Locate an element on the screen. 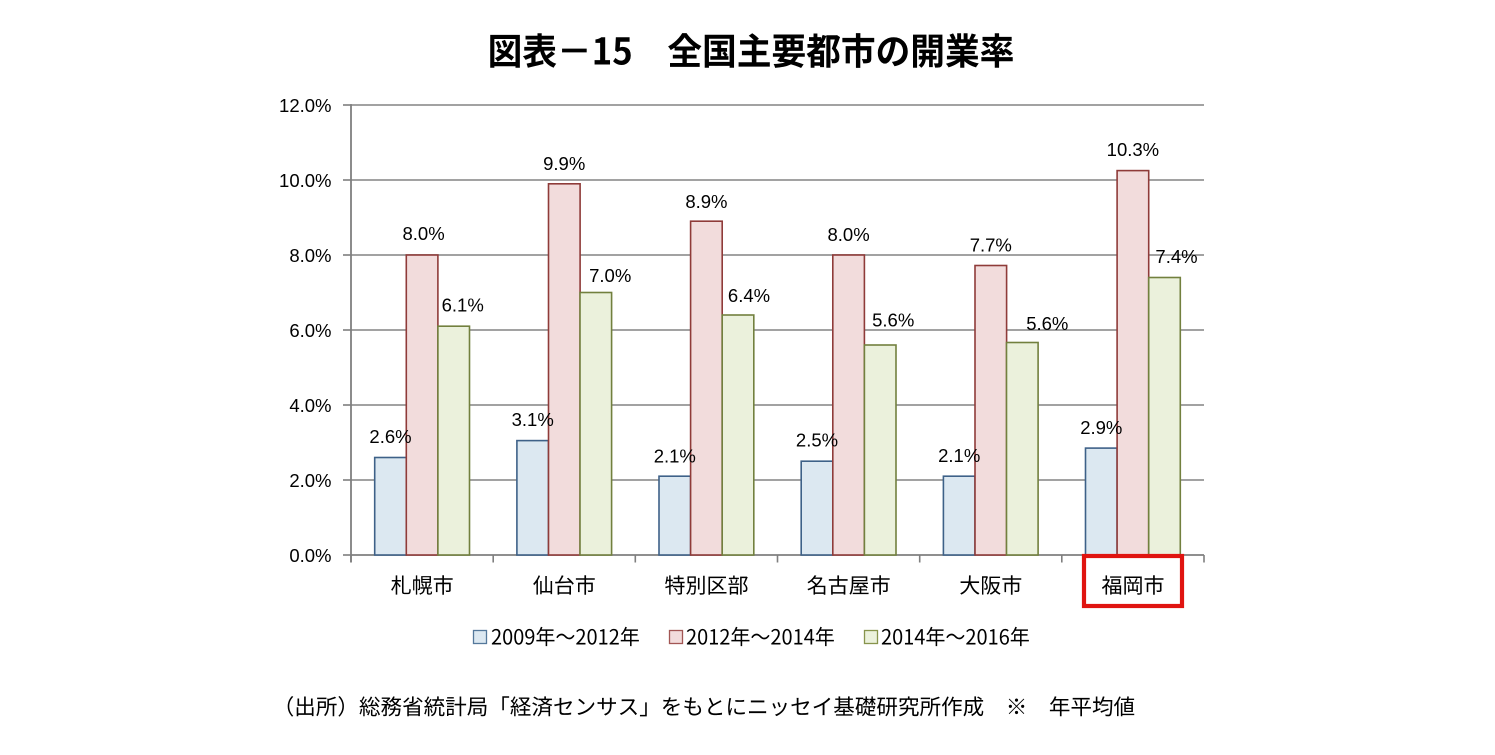  svg-text: 4.0% is located at coordinates (310, 405).